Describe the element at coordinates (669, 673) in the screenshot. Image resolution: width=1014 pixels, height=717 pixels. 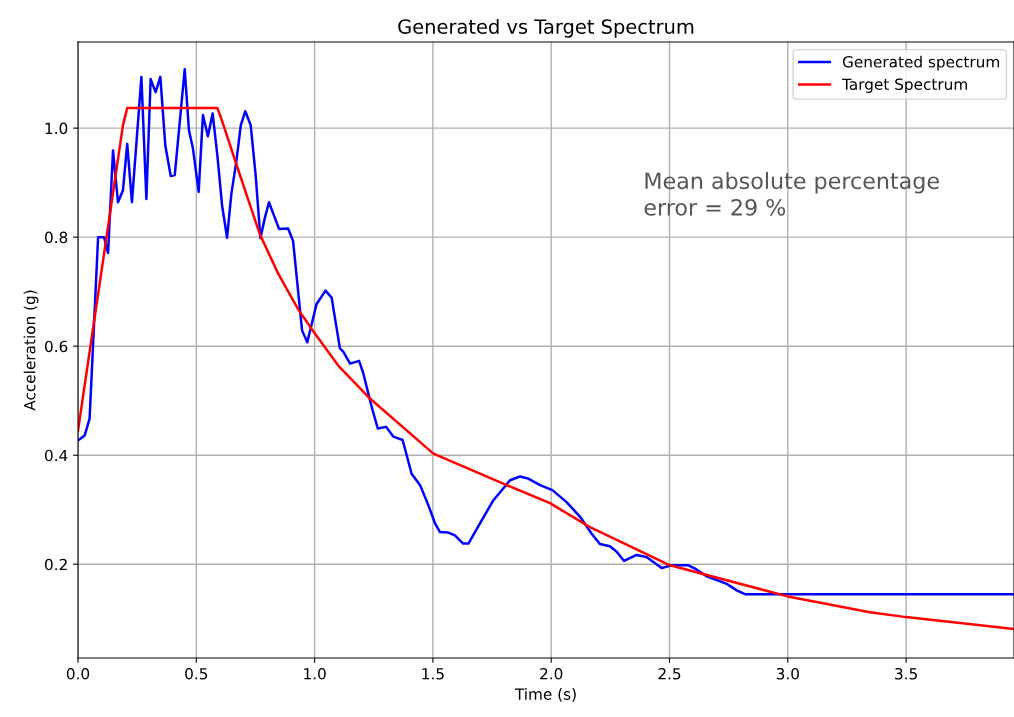
I see `x-tick-label: 2.5` at that location.